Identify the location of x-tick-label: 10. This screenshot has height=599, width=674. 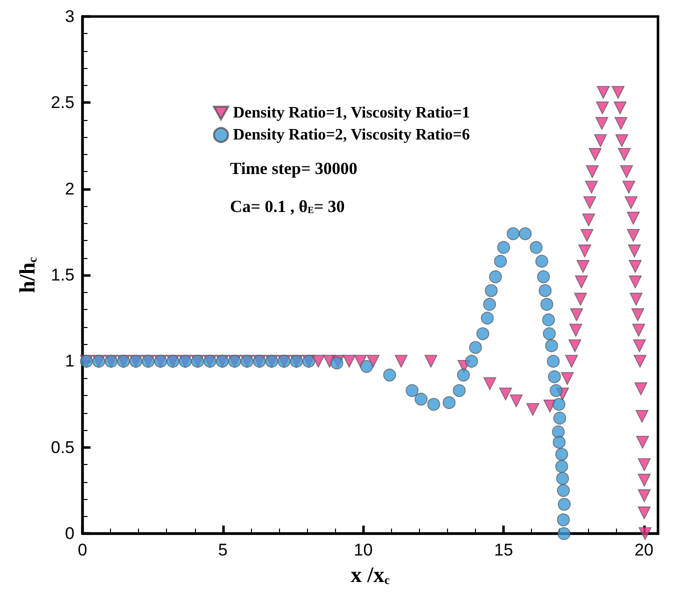
(363, 550).